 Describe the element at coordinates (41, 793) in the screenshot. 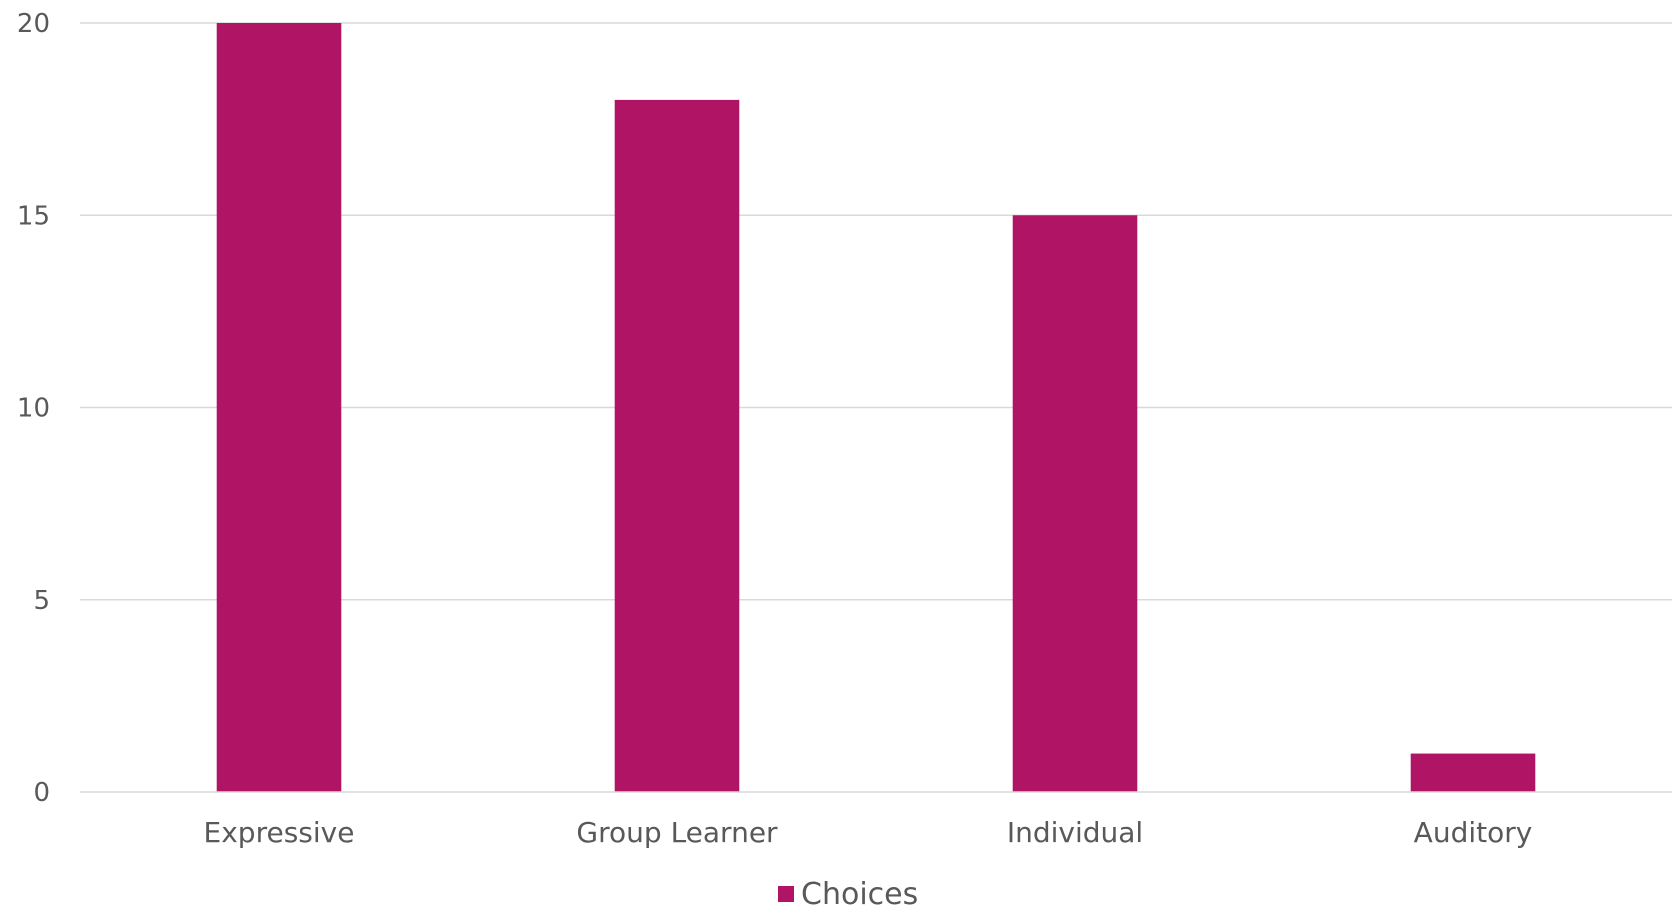

I see `y-tick-label: 0` at that location.